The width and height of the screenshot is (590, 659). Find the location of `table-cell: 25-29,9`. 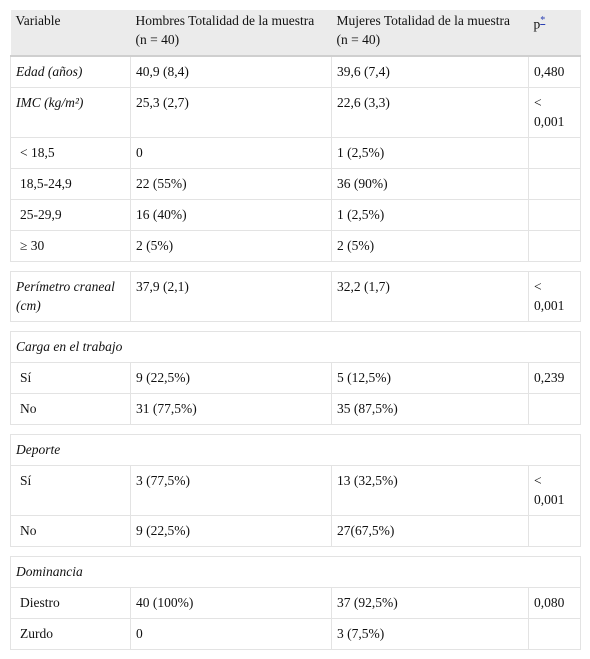

table-cell: 25-29,9 is located at coordinates (70, 215).